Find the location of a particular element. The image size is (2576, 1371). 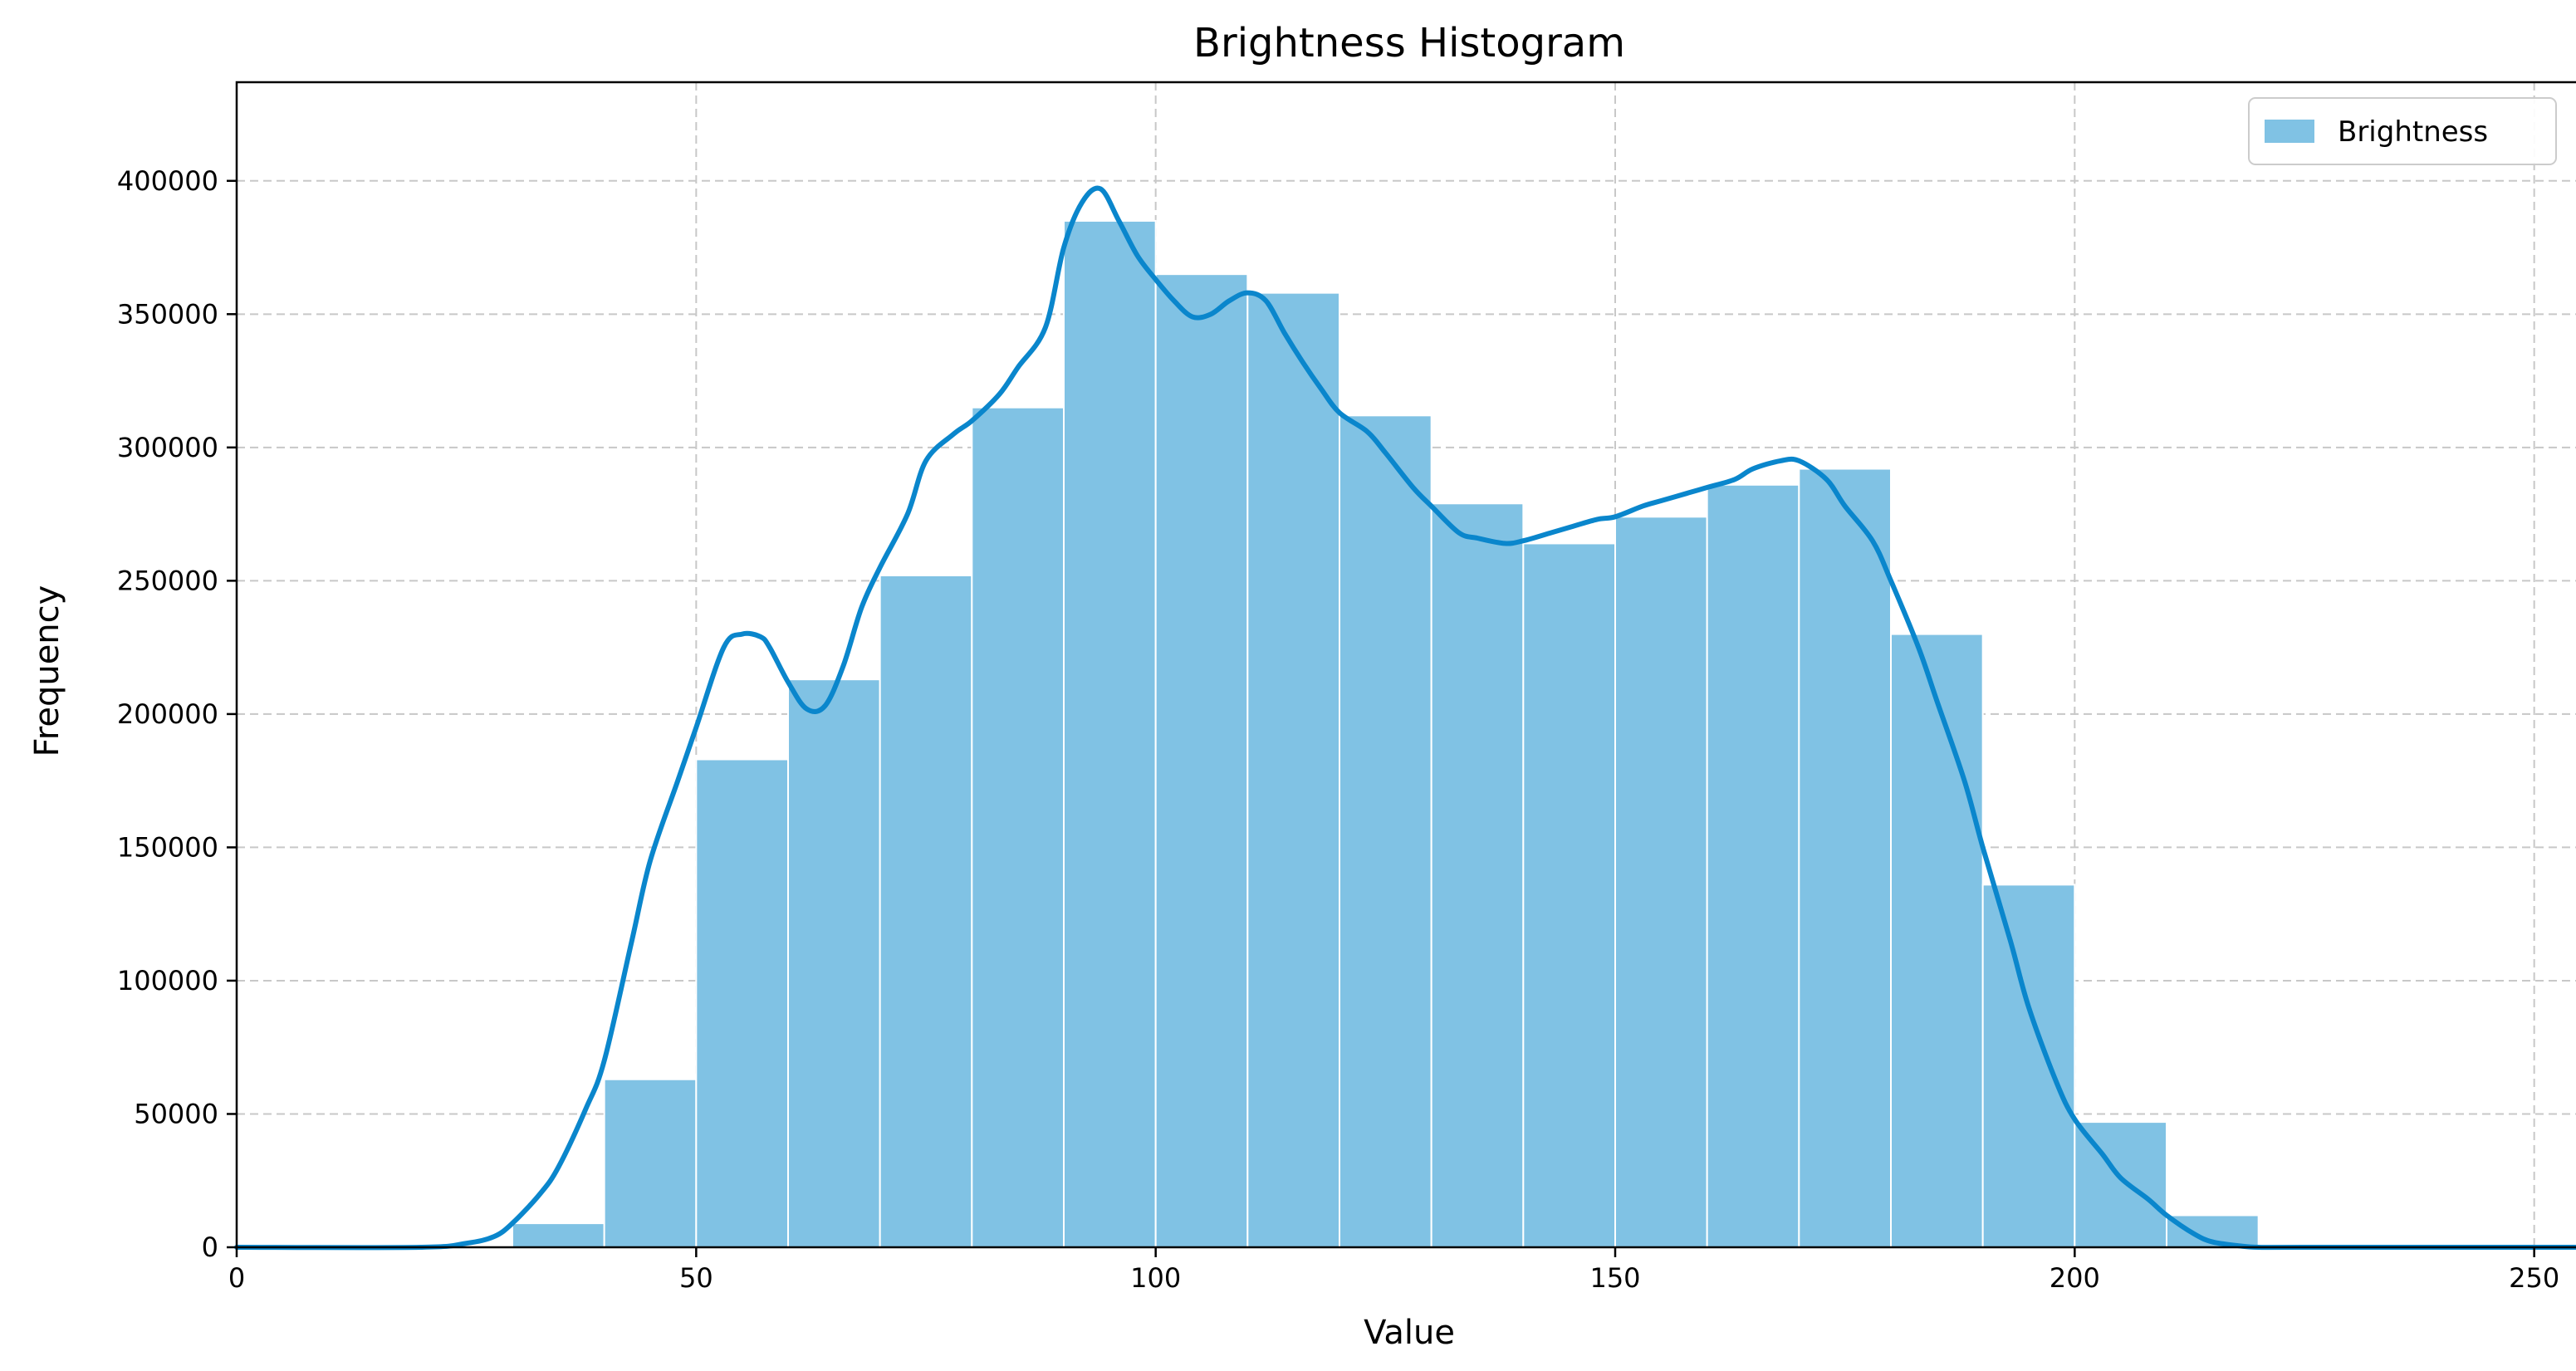

y-tick-label: 0 is located at coordinates (210, 1247).